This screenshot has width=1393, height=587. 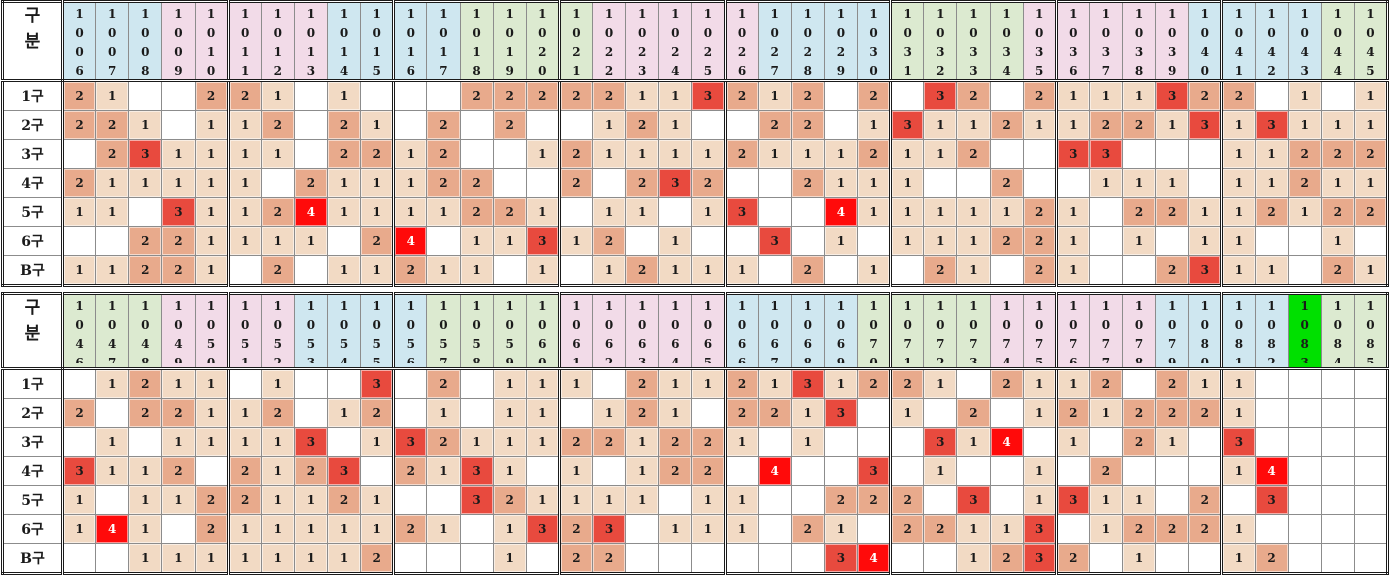 What do you see at coordinates (807, 331) in the screenshot?
I see `round-number: 1068` at bounding box center [807, 331].